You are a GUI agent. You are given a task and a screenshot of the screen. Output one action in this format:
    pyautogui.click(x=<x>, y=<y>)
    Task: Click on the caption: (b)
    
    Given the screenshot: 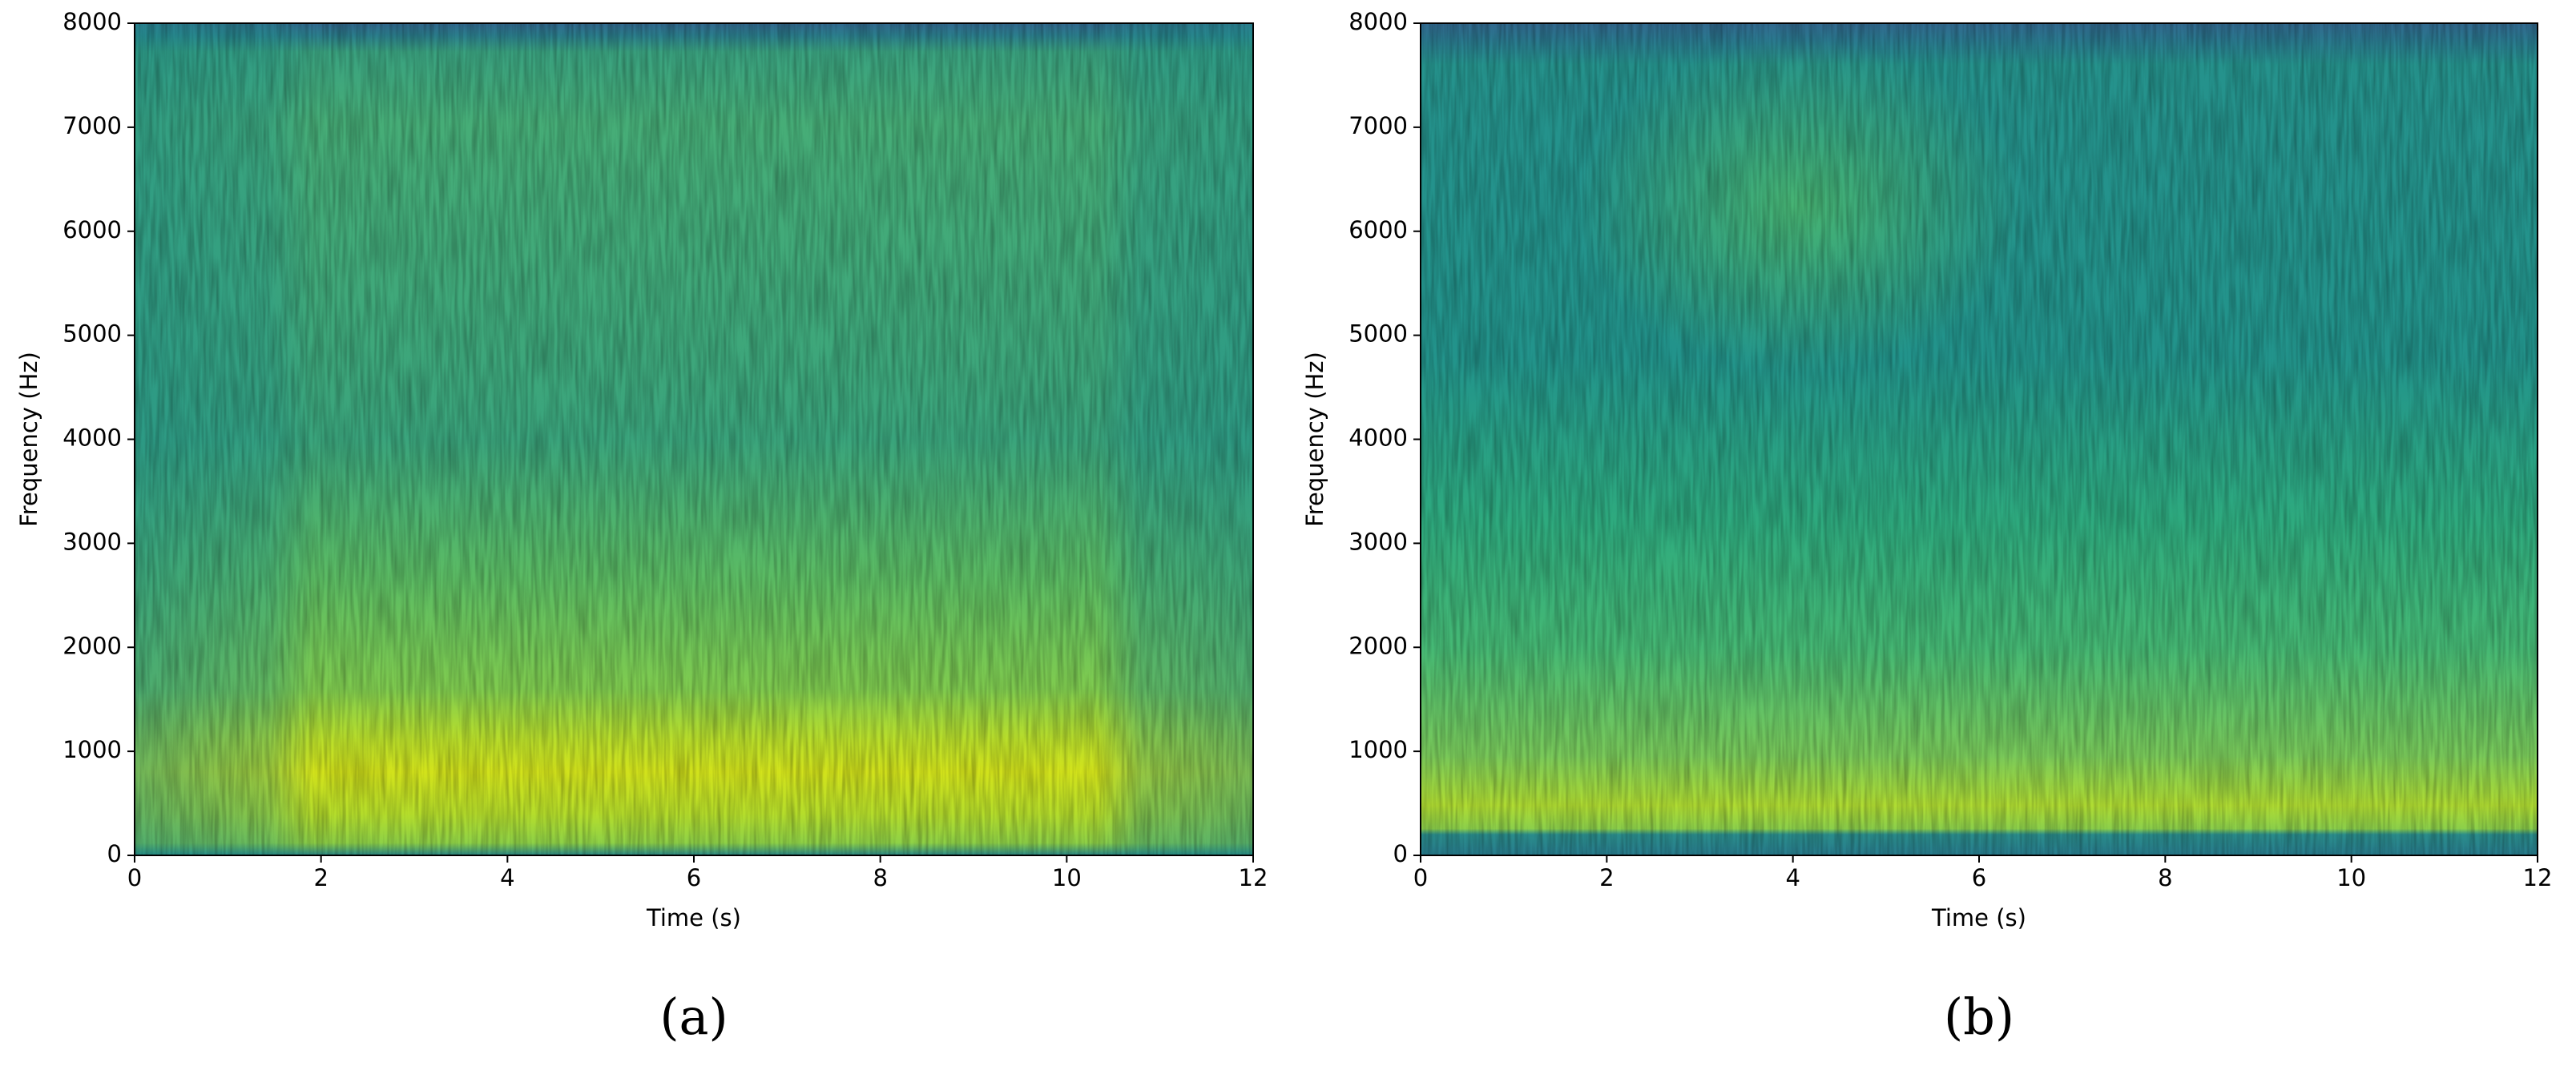 What is the action you would take?
    pyautogui.click(x=1979, y=1017)
    